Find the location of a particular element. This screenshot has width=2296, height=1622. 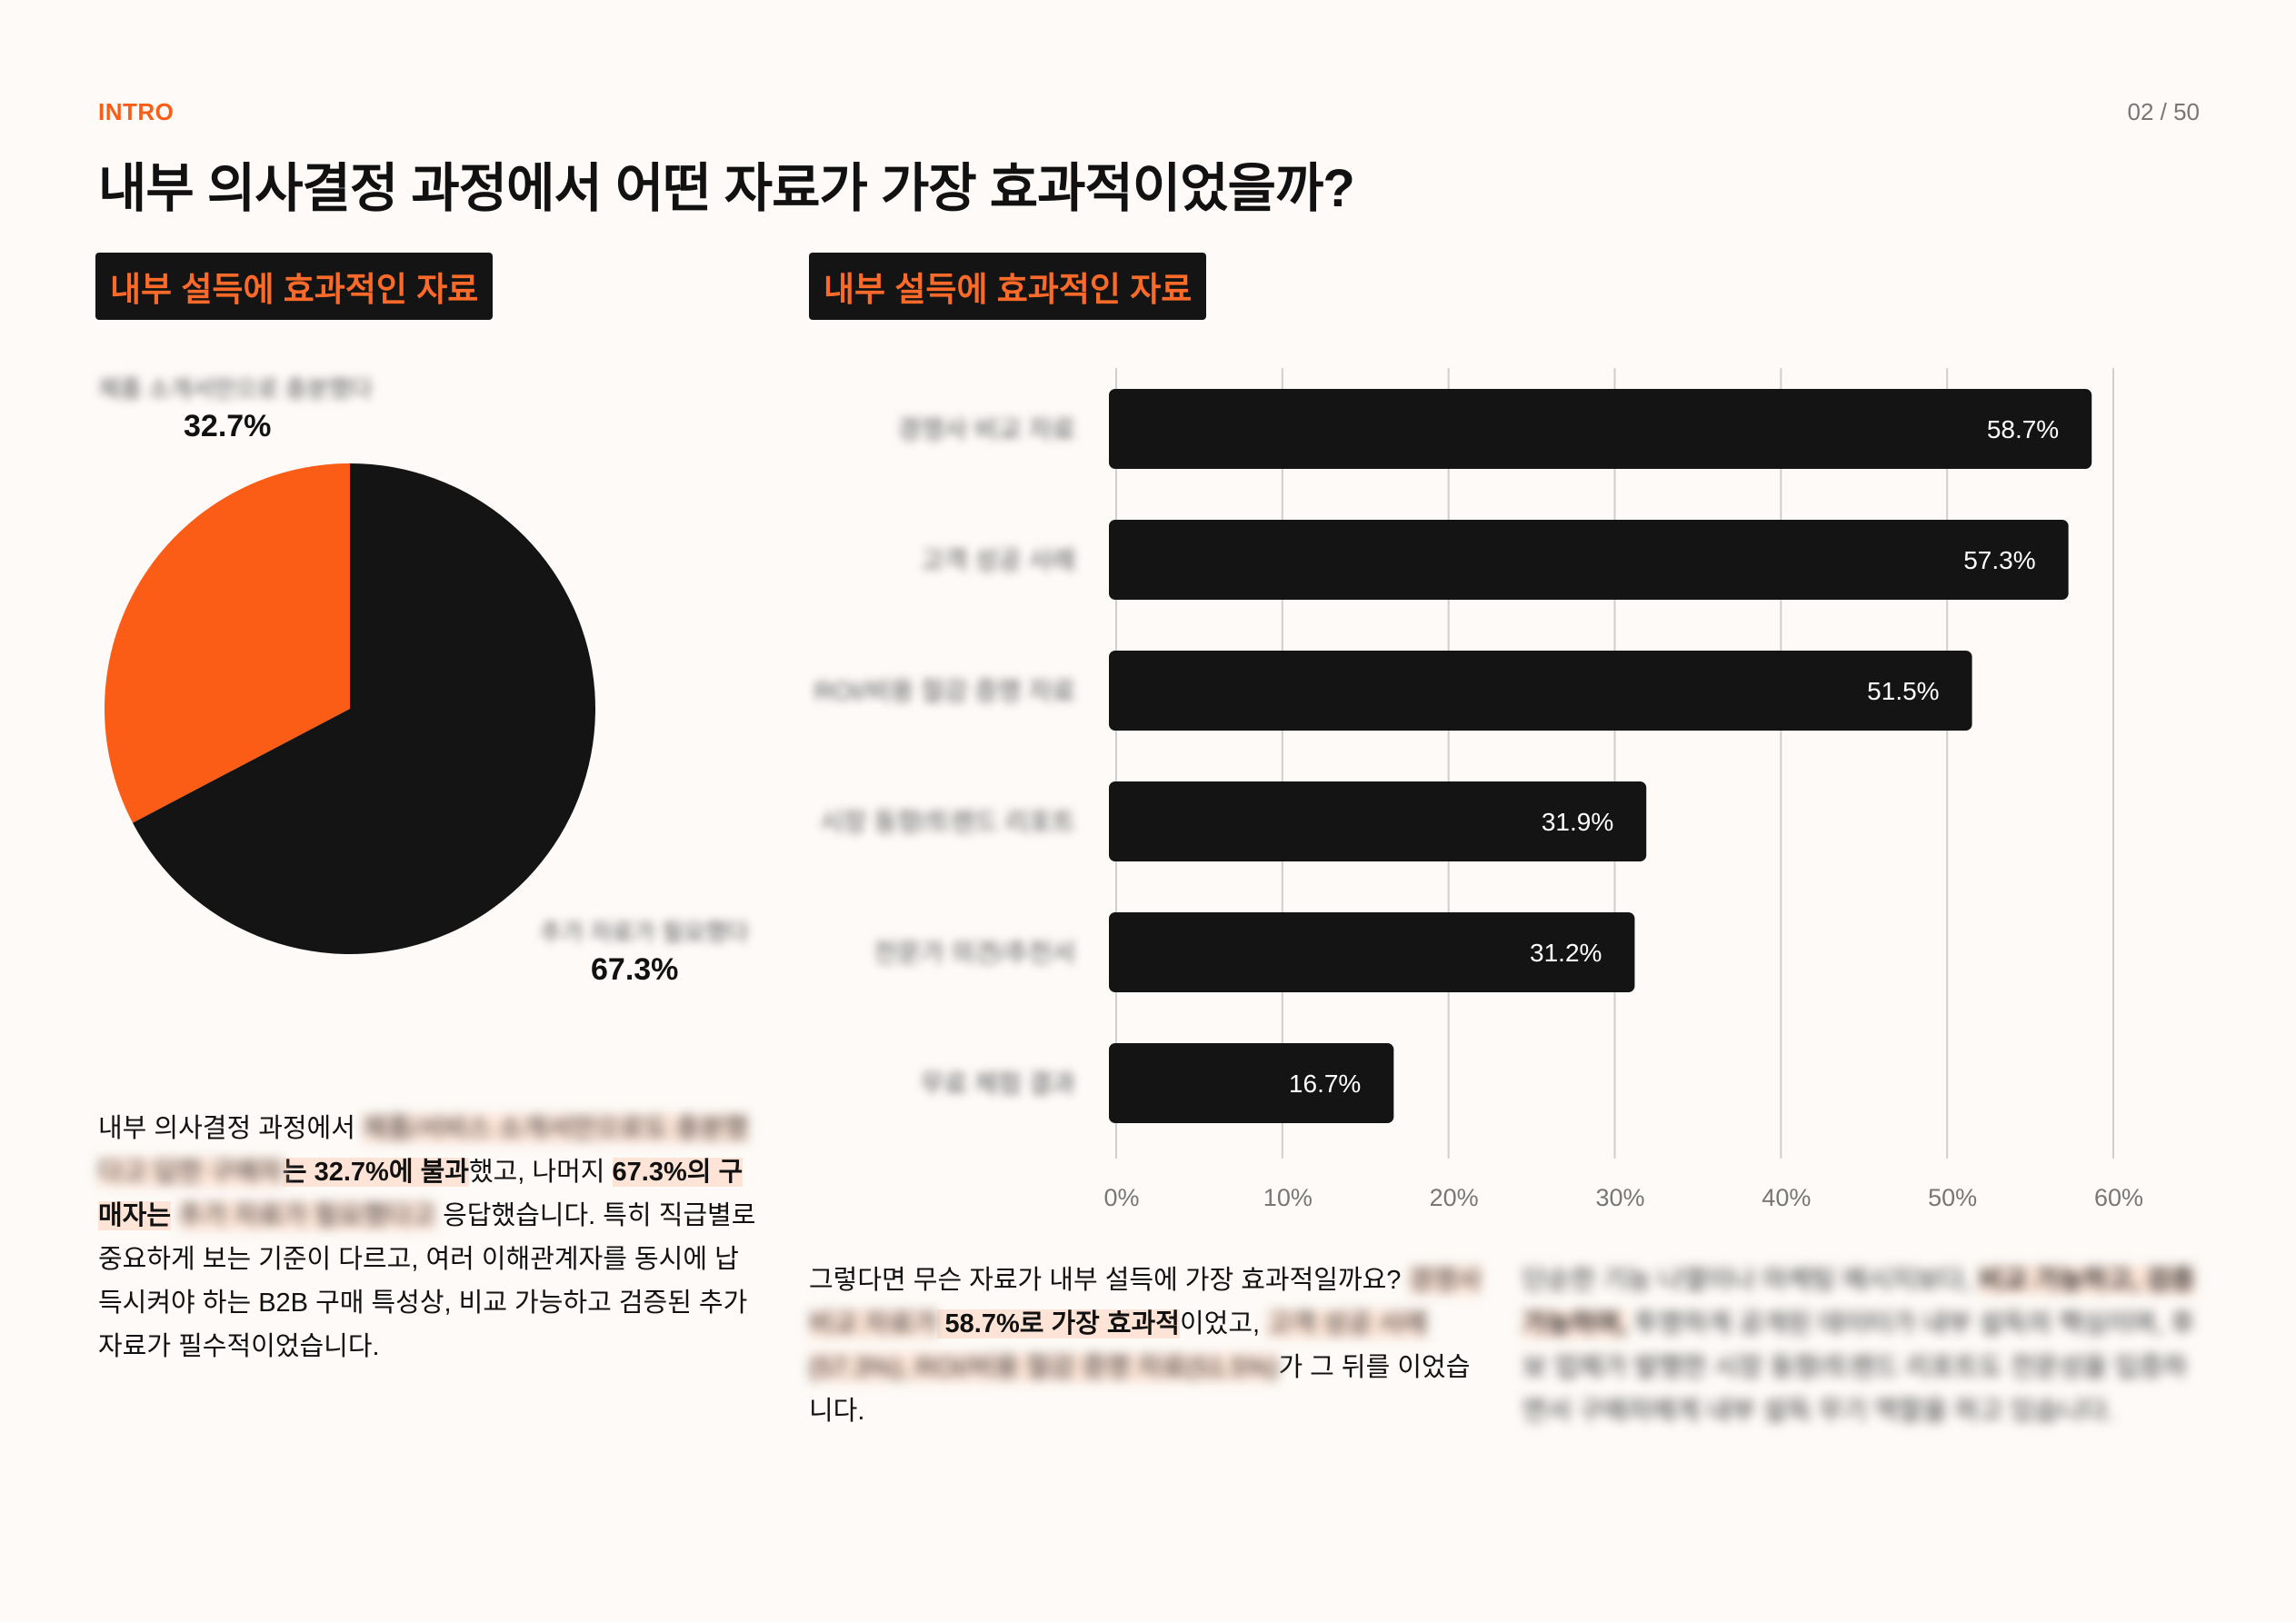

bar-value-label: 51.5% is located at coordinates (1903, 691).